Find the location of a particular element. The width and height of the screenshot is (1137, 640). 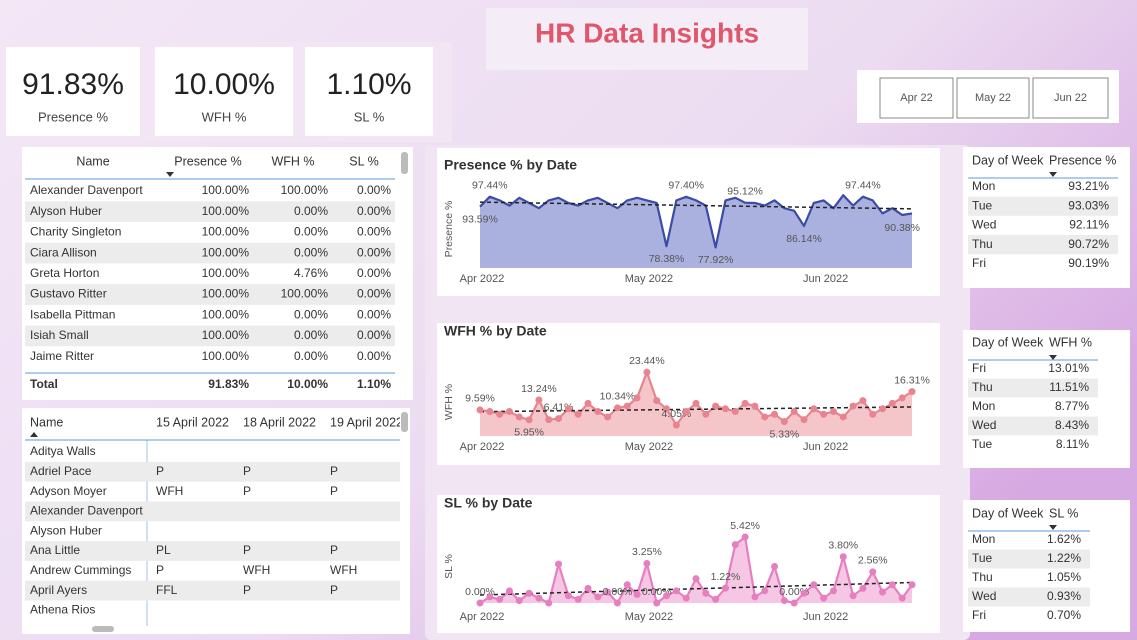

column-header: Name is located at coordinates (92, 161).